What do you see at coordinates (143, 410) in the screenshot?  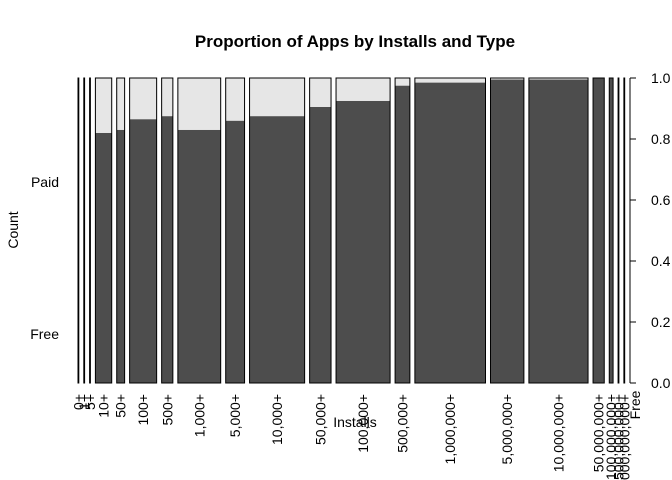 I see `x-tick-label: 100+` at bounding box center [143, 410].